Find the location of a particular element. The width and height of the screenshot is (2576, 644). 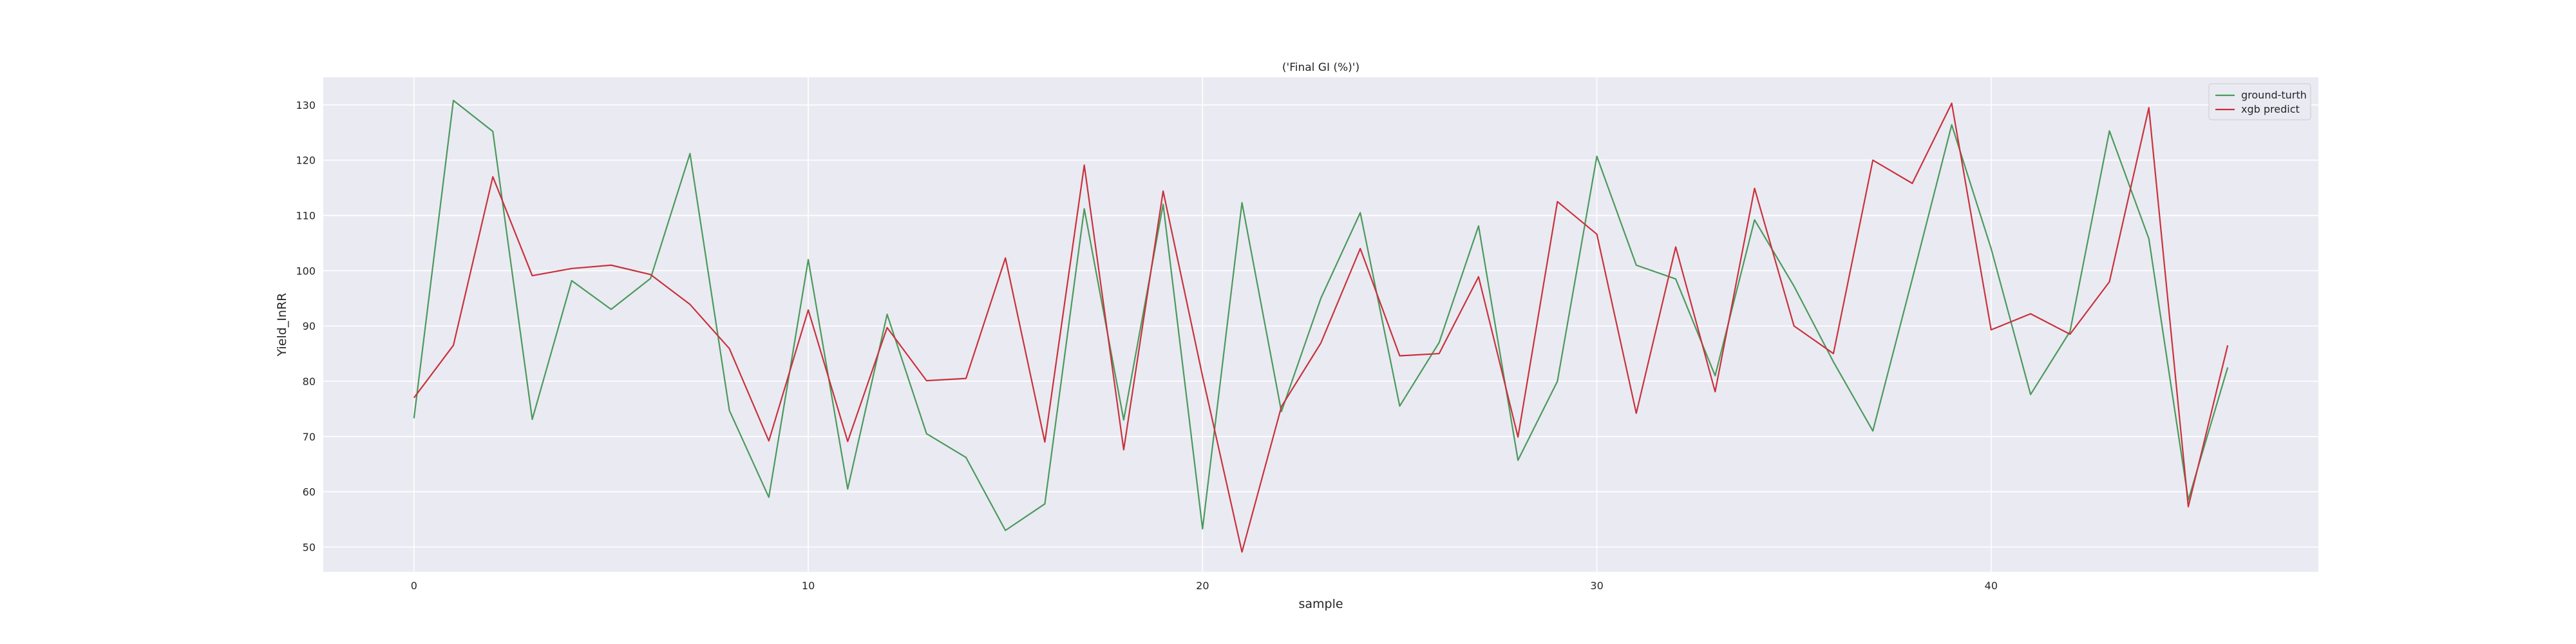

x-tick-label: 0 is located at coordinates (414, 586).